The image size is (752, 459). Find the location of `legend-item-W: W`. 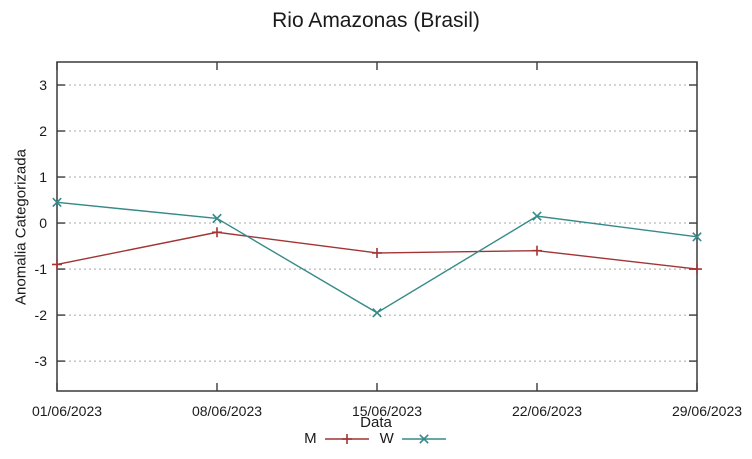

legend-item-W: W is located at coordinates (414, 438).